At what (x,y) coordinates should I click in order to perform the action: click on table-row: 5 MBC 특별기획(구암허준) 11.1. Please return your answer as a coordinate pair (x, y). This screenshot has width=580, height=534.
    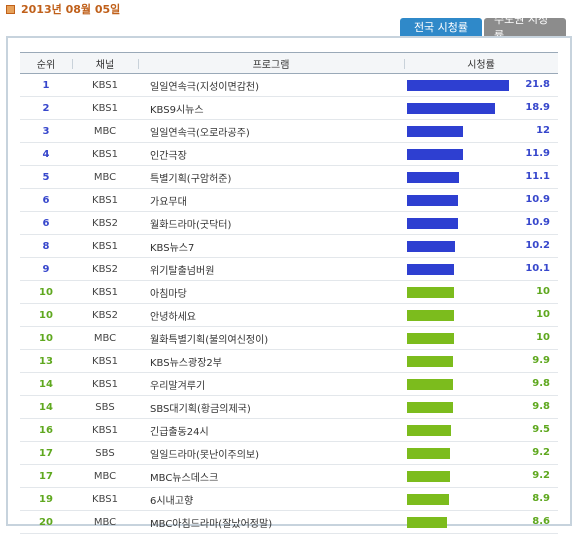
    Looking at the image, I should click on (289, 177).